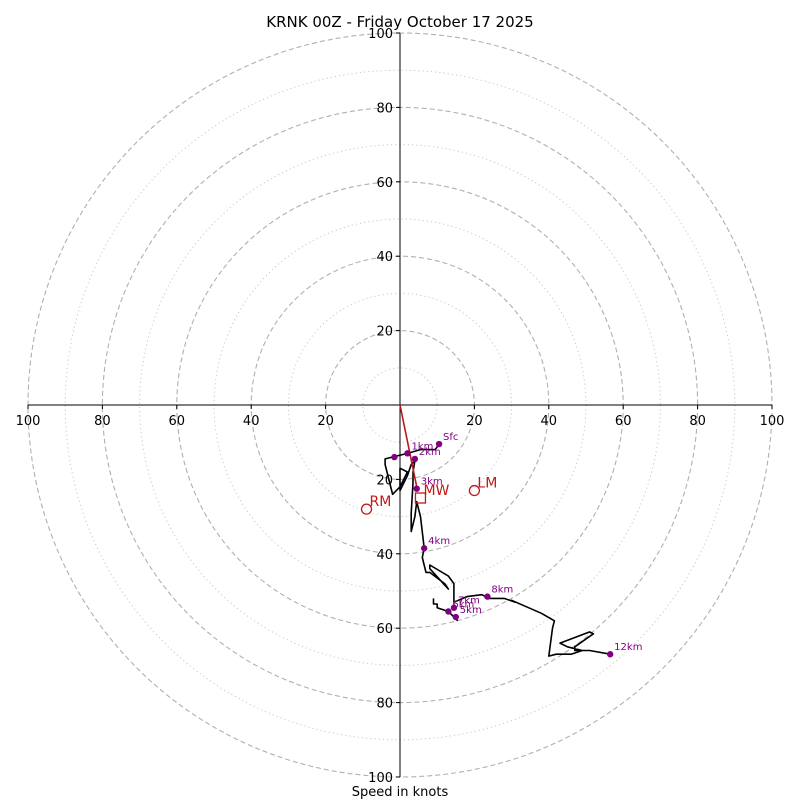  What do you see at coordinates (400, 792) in the screenshot?
I see `x-axis-label: Speed in knots` at bounding box center [400, 792].